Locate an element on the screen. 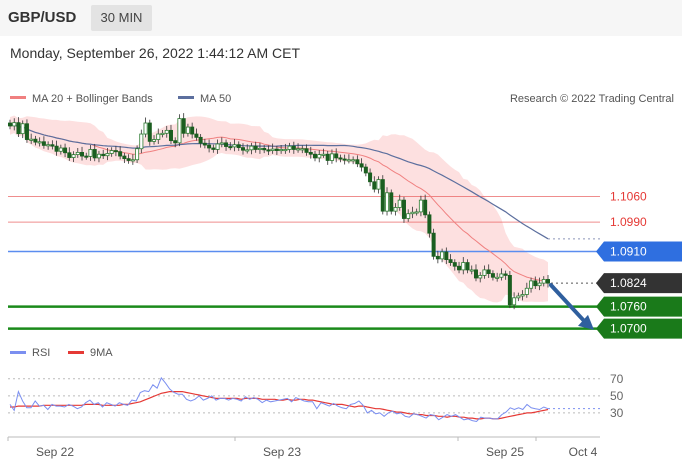 The height and width of the screenshot is (466, 682). ma9-legend-swatch is located at coordinates (76, 352).